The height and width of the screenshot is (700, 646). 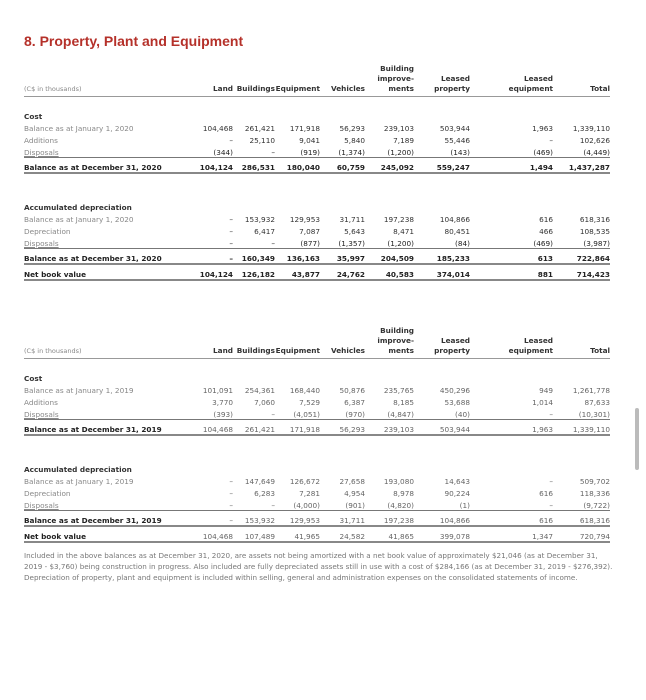 What do you see at coordinates (354, 140) in the screenshot?
I see `cell-value: 5,840` at bounding box center [354, 140].